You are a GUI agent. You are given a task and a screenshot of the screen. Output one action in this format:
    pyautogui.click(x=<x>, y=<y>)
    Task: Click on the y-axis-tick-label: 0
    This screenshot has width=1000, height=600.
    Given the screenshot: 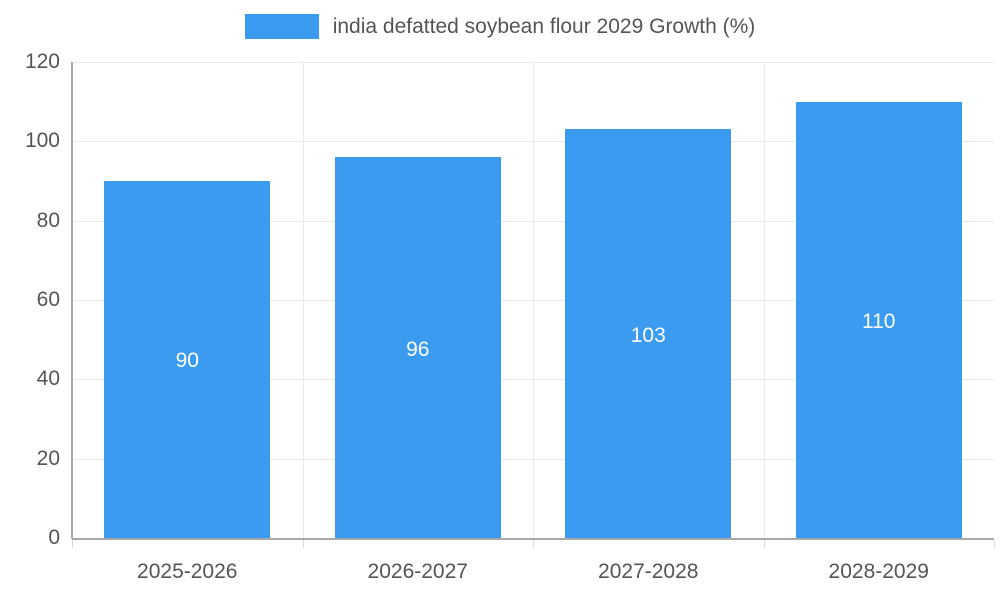 What is the action you would take?
    pyautogui.click(x=54, y=537)
    